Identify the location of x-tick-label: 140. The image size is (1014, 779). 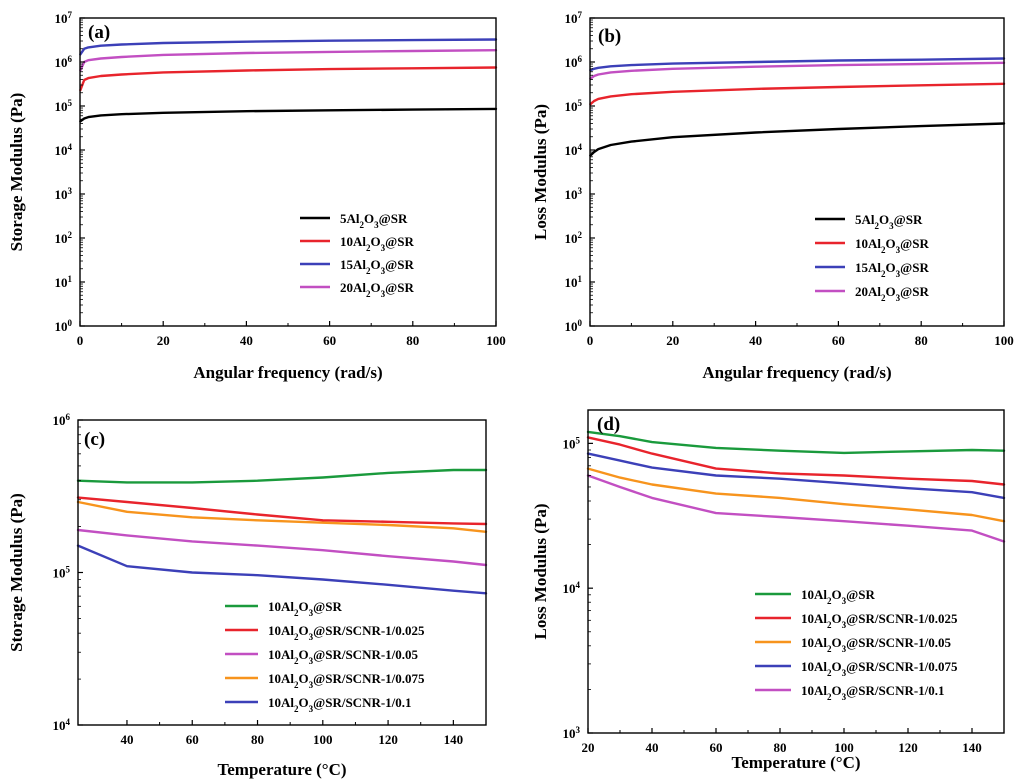
(454, 739).